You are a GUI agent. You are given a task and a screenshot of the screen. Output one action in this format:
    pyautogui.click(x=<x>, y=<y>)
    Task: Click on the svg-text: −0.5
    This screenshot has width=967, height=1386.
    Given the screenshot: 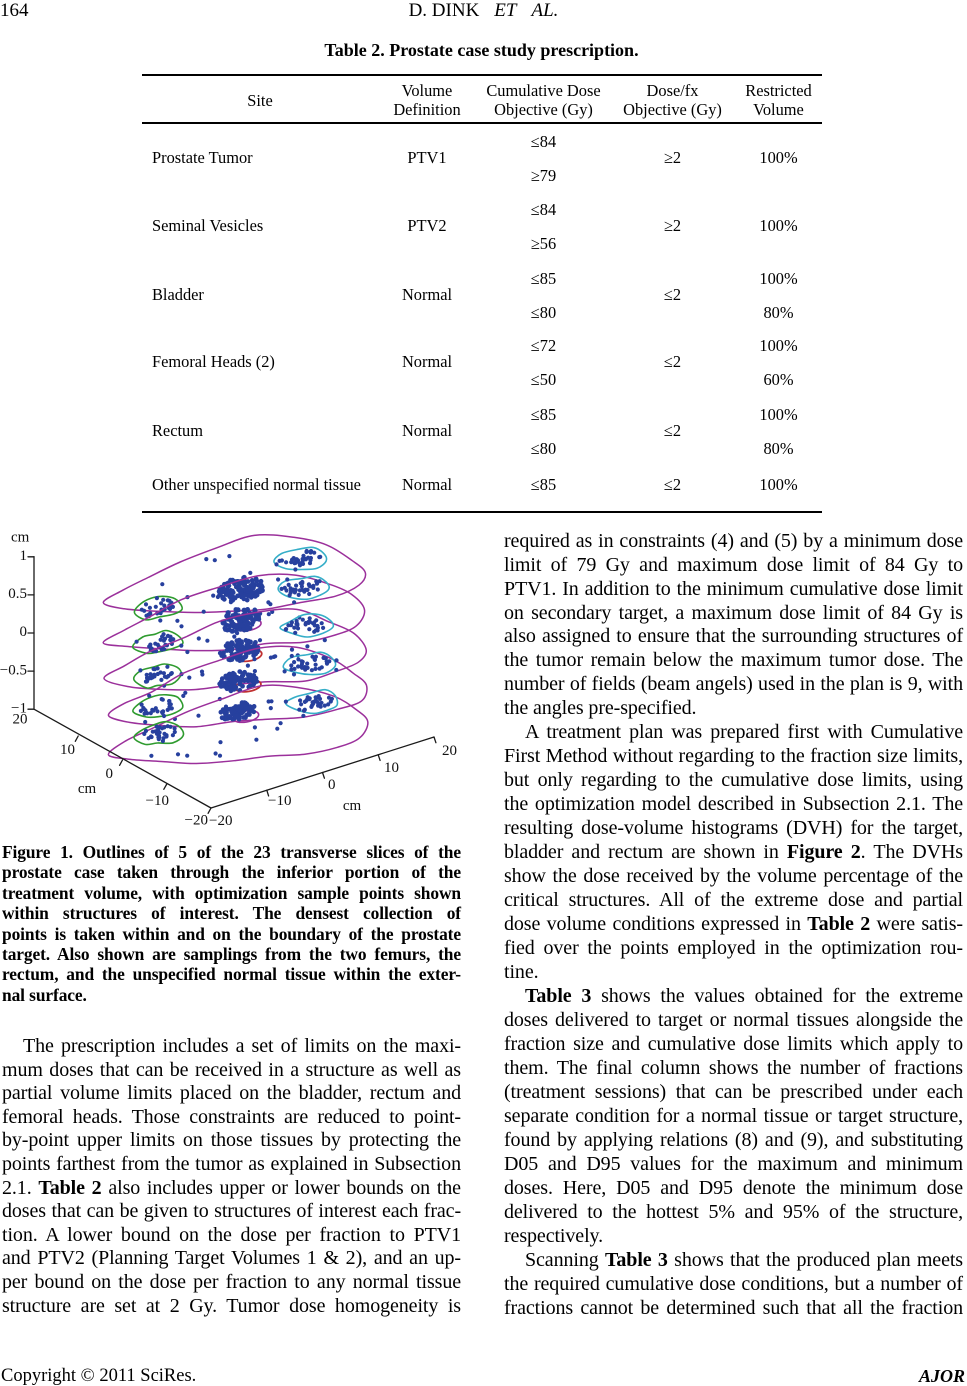 What is the action you would take?
    pyautogui.click(x=13, y=670)
    